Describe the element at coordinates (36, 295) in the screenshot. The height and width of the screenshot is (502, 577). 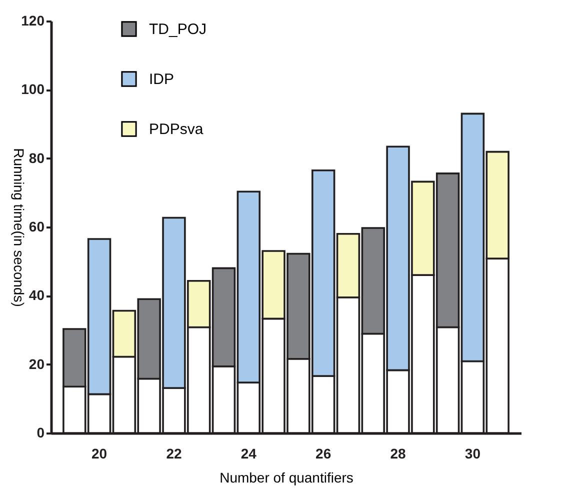
I see `y-tick-label: 40` at that location.